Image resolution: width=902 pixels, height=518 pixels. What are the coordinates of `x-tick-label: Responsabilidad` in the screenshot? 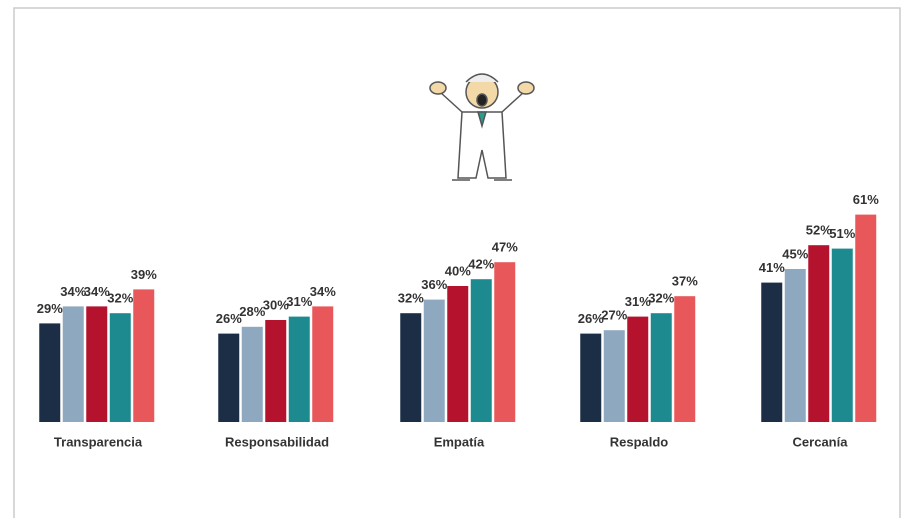 It's located at (277, 441).